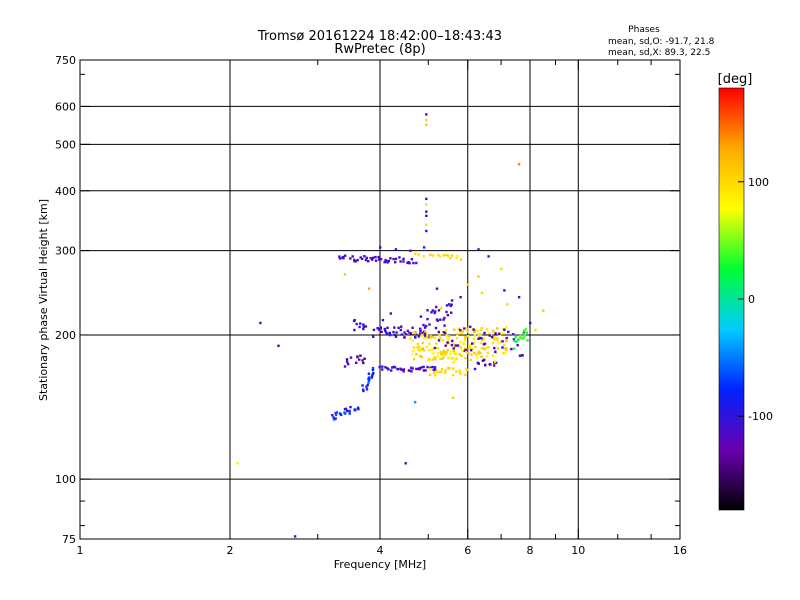  What do you see at coordinates (65, 144) in the screenshot?
I see `y-tick-label: 500` at bounding box center [65, 144].